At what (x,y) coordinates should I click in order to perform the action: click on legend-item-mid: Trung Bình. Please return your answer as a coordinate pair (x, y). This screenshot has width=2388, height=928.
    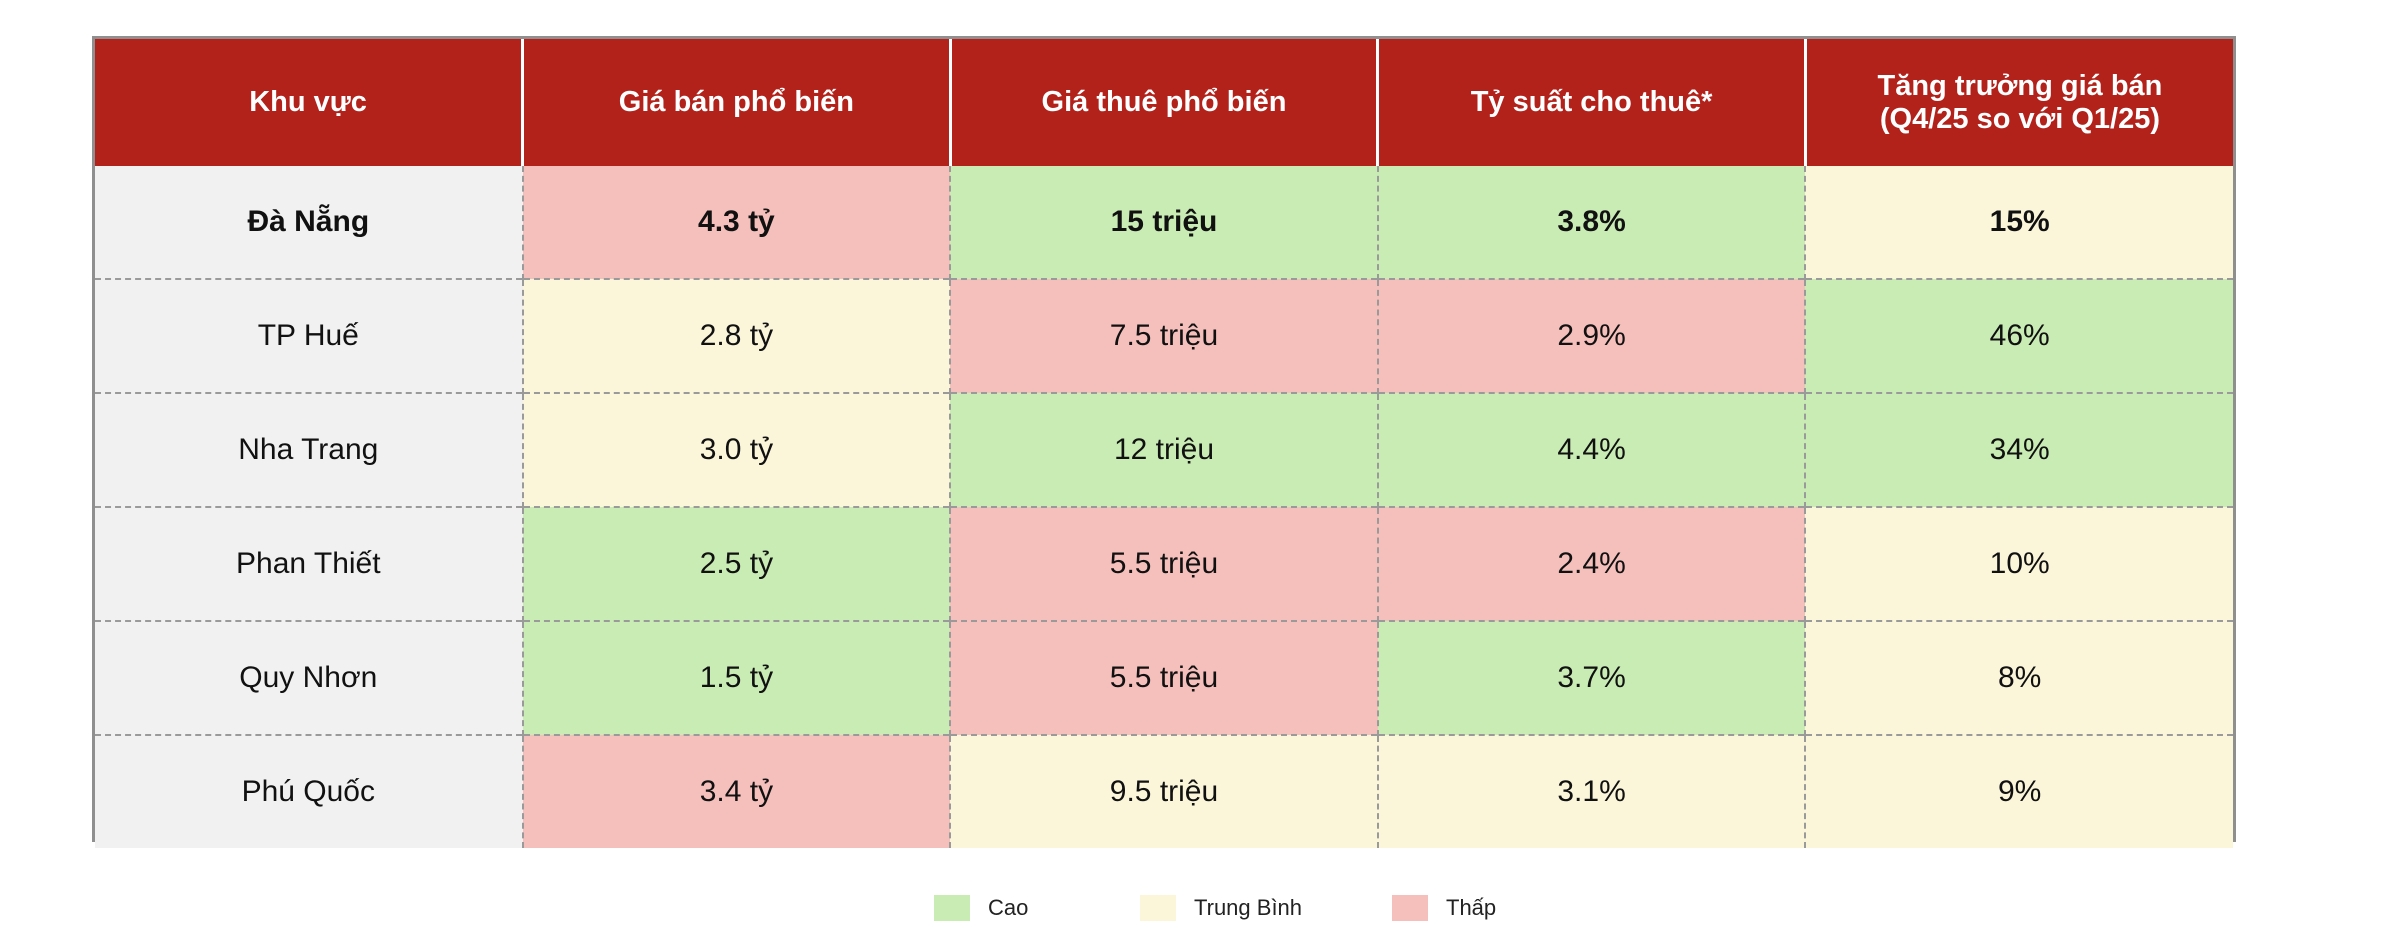
    Looking at the image, I should click on (1221, 908).